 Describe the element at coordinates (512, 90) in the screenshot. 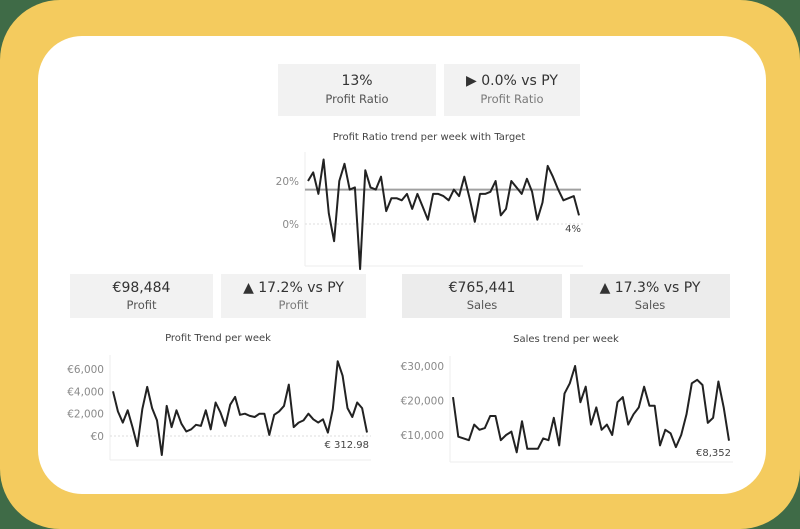

I see `kpi-profit-ratio-vs-py: ▶ 0.0% vs PY Profit Ratio` at that location.